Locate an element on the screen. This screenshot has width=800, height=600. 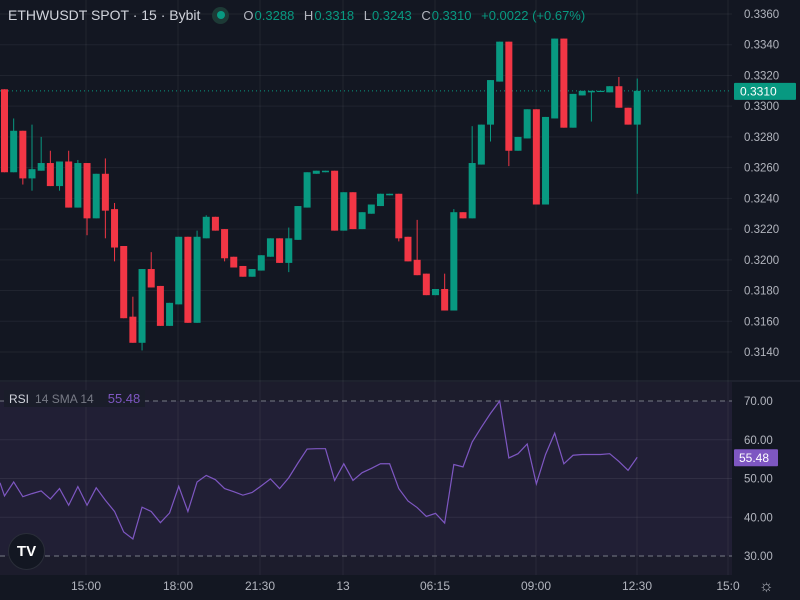
rsi-legend: RSI 14 SMA 14 55.48 is located at coordinates (75, 398).